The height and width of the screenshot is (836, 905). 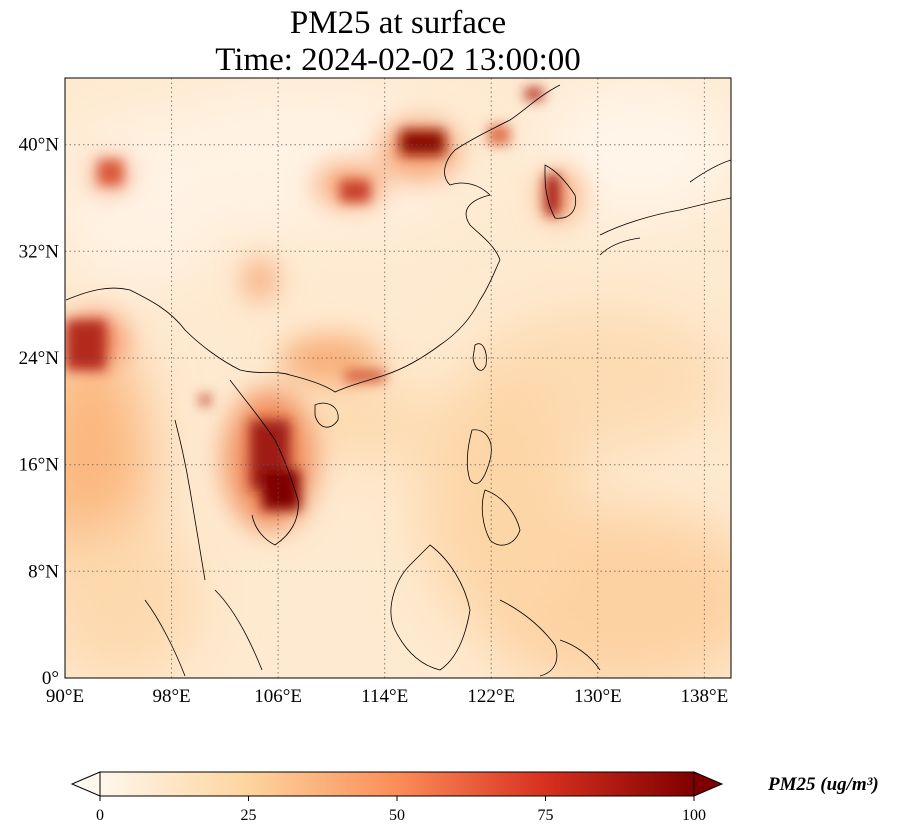 What do you see at coordinates (39, 465) in the screenshot?
I see `lat-tick-label: 16°N` at bounding box center [39, 465].